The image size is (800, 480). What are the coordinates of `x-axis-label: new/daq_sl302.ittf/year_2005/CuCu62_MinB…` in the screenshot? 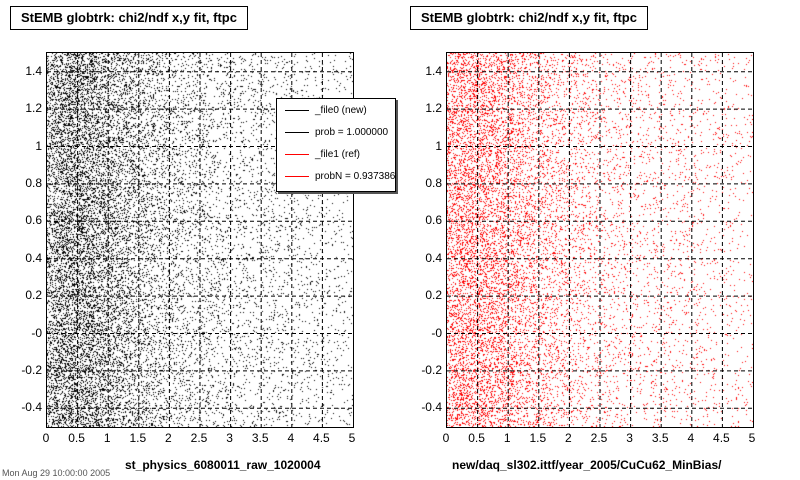 It's located at (587, 465).